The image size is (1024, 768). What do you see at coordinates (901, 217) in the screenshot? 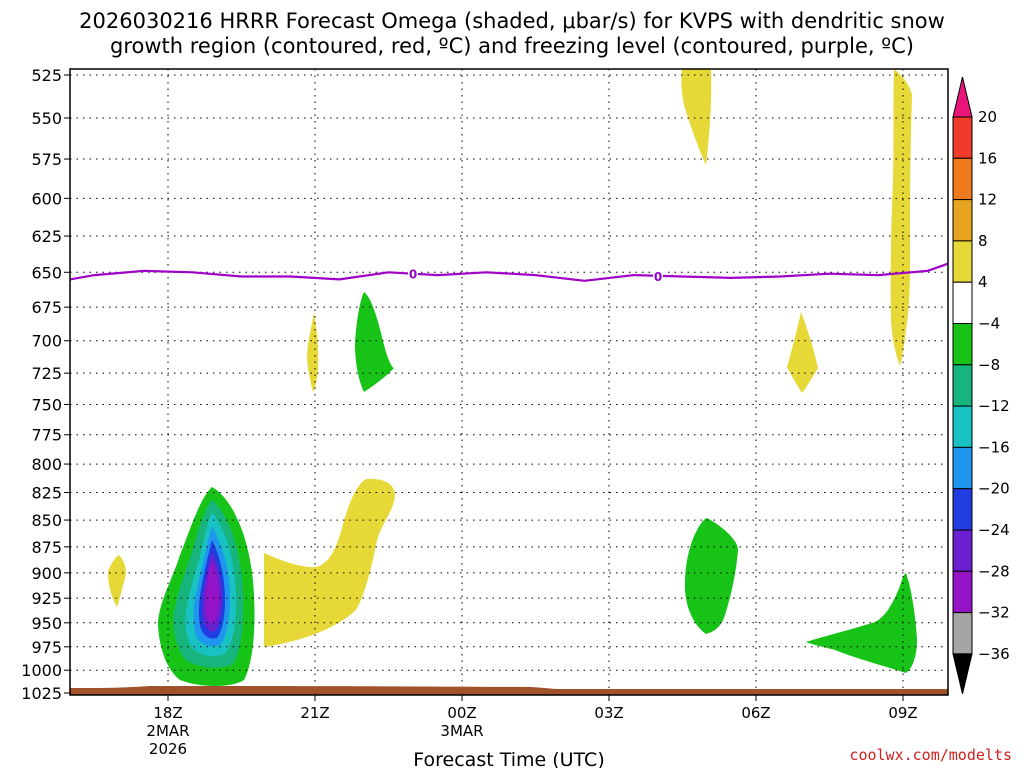
I see `omega-pos-tall-09z` at bounding box center [901, 217].